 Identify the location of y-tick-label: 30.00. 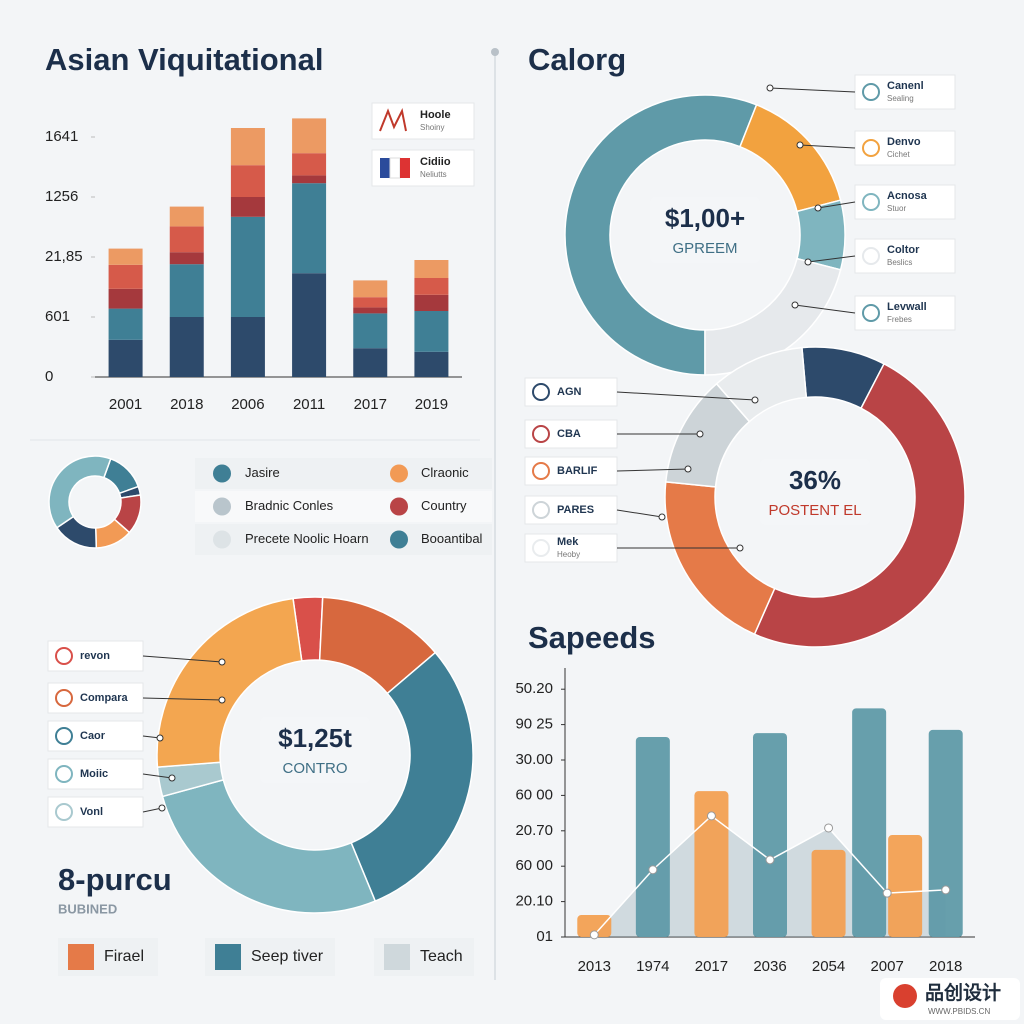
(534, 759).